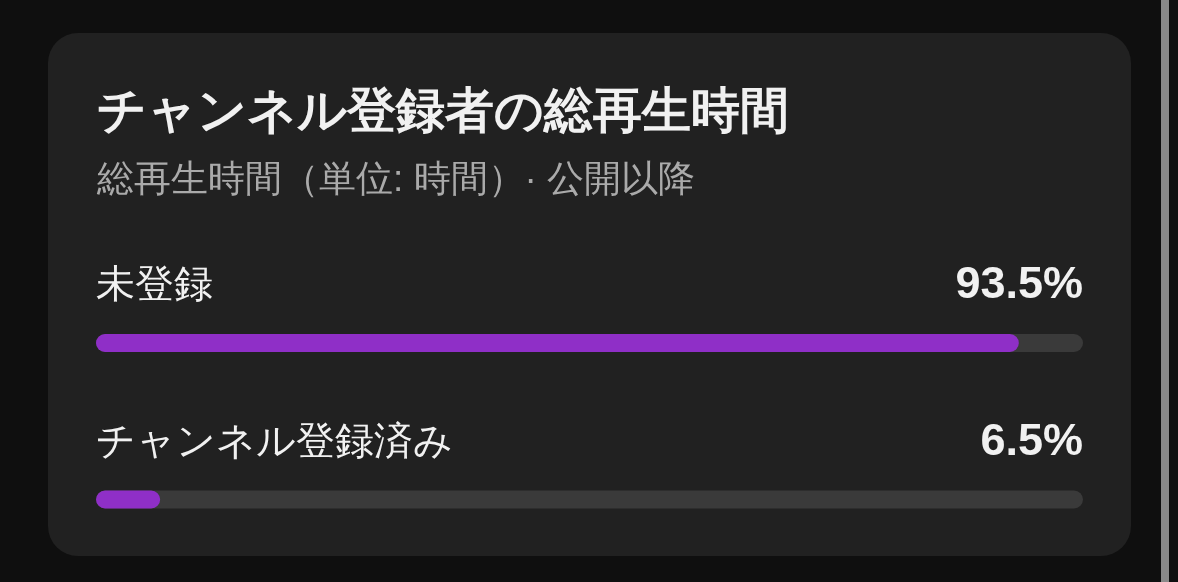  Describe the element at coordinates (274, 439) in the screenshot. I see `y-tick-label: チャンネル登録済み` at that location.